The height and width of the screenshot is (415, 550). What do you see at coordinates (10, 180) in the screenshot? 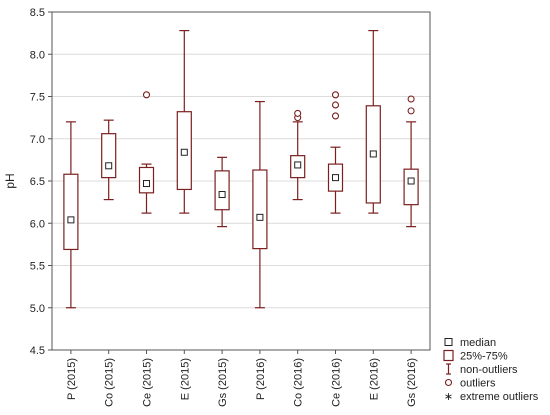
I see `y-axis-label: pH` at bounding box center [10, 180].